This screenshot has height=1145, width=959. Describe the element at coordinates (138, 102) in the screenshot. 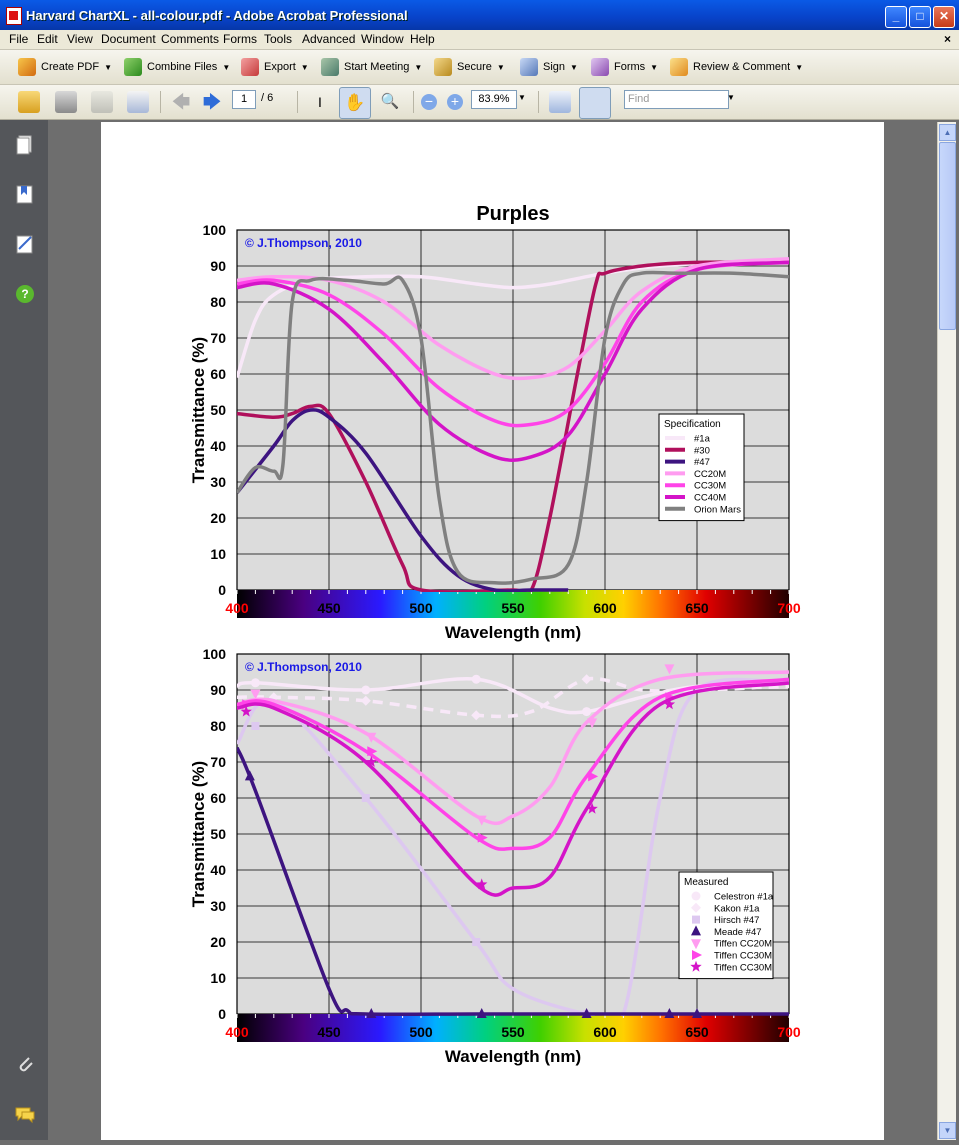

I see `email-icon` at that location.